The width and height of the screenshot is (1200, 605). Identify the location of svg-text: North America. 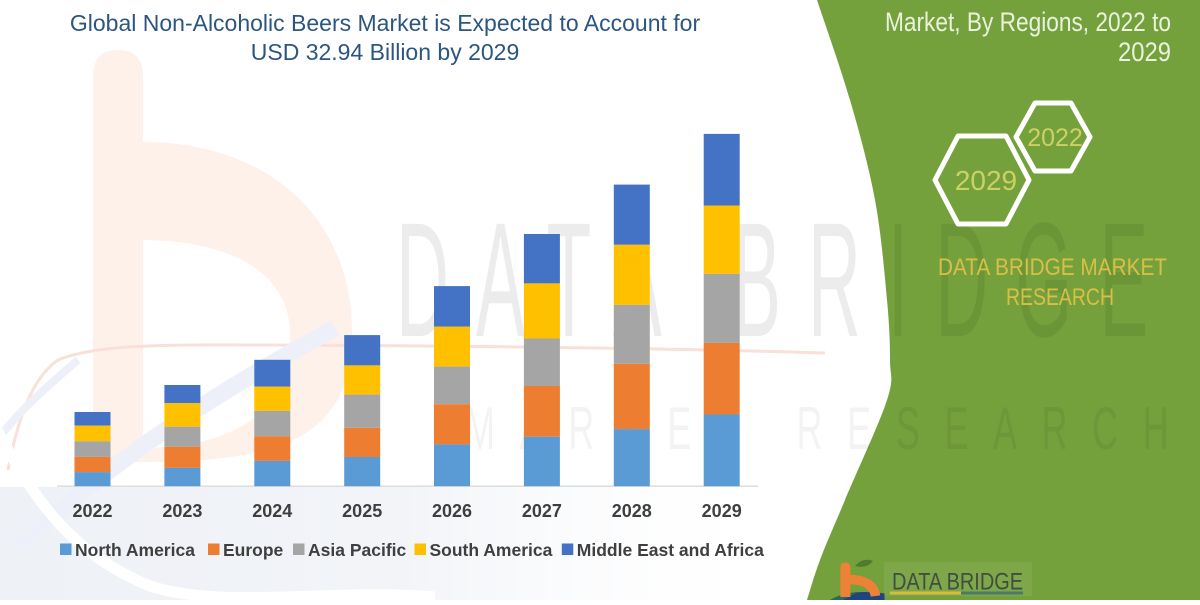
(135, 550).